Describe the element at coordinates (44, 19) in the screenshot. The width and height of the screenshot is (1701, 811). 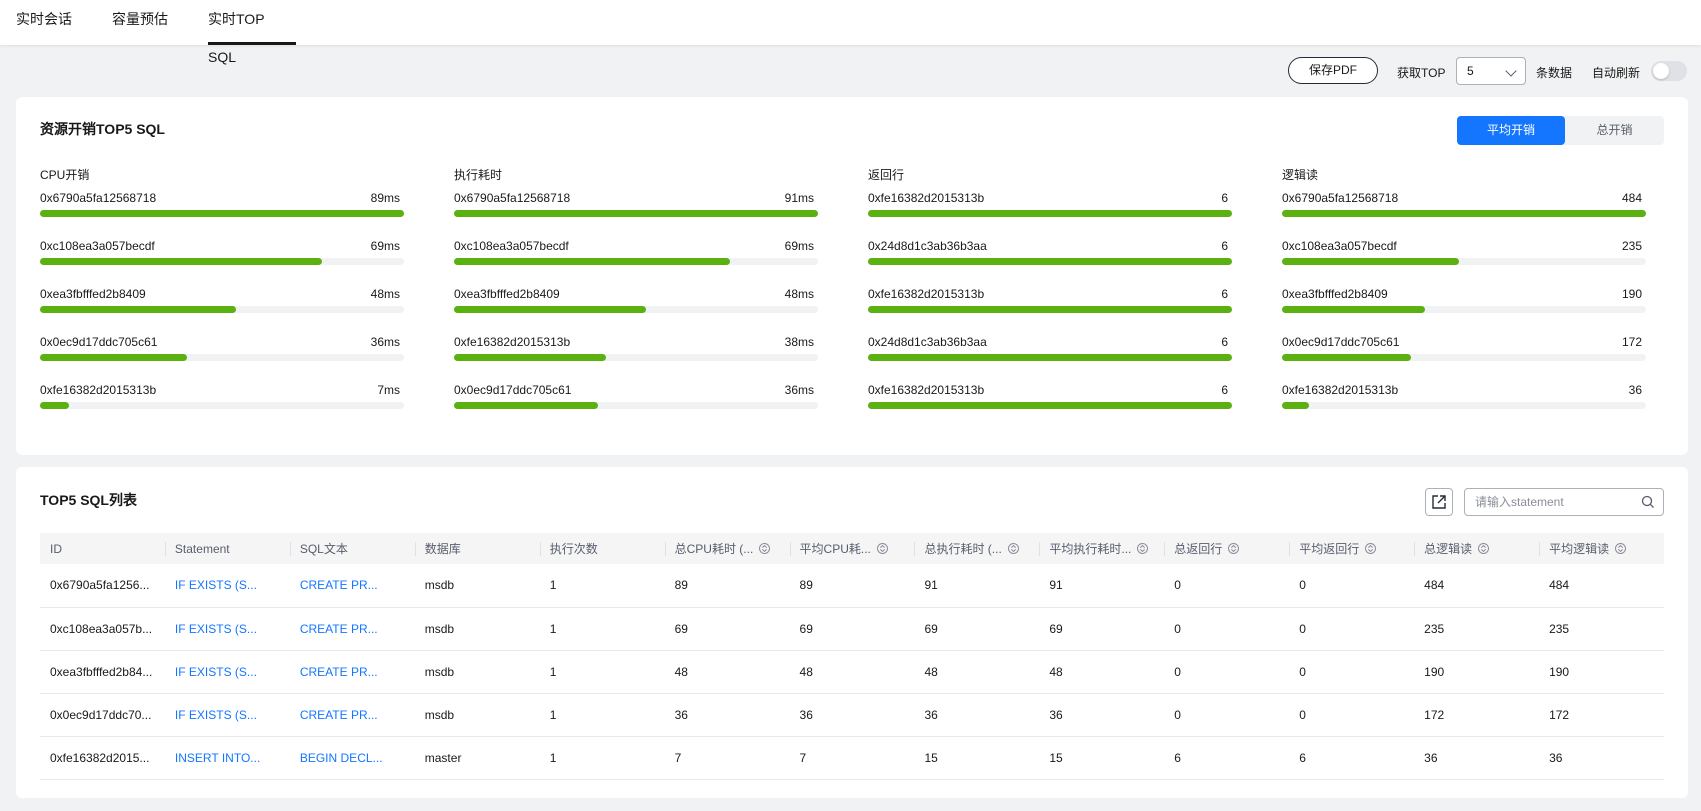
I see `tab-realtime-session: 实时会话` at that location.